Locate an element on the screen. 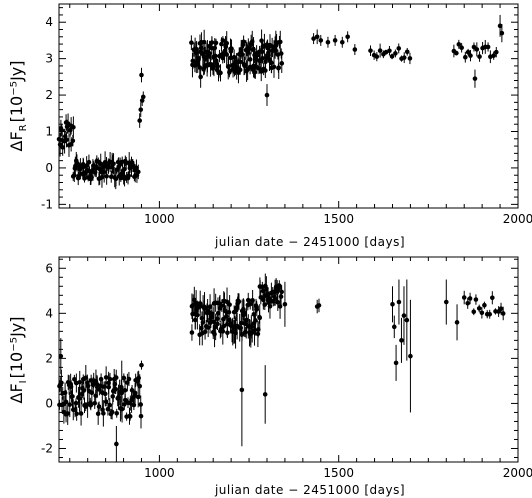 Image resolution: width=532 pixels, height=498 pixels. x-tick-label-r: 1000 is located at coordinates (159, 219).